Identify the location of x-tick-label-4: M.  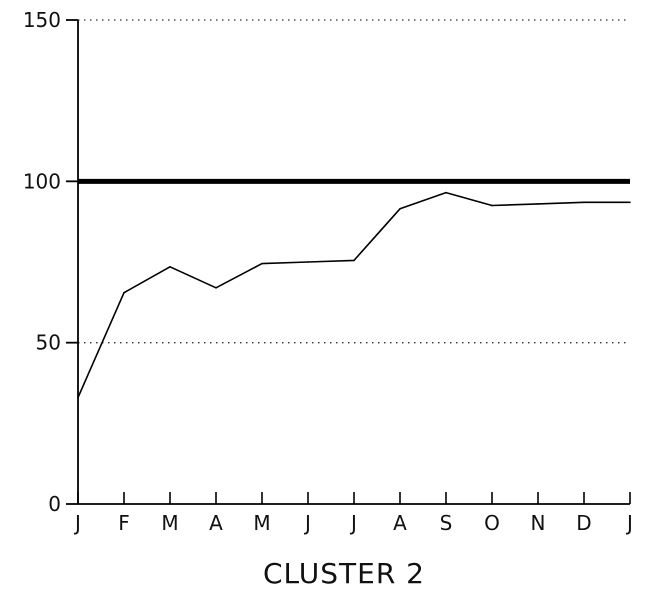
(261, 523).